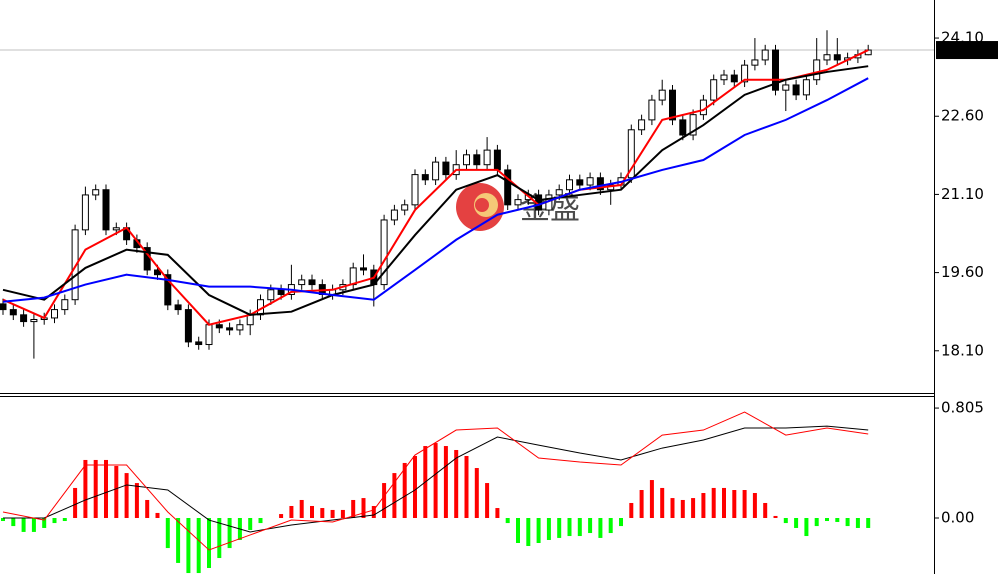 The height and width of the screenshot is (574, 998). Describe the element at coordinates (960, 50) in the screenshot. I see `current-price-label: 23.87` at that location.